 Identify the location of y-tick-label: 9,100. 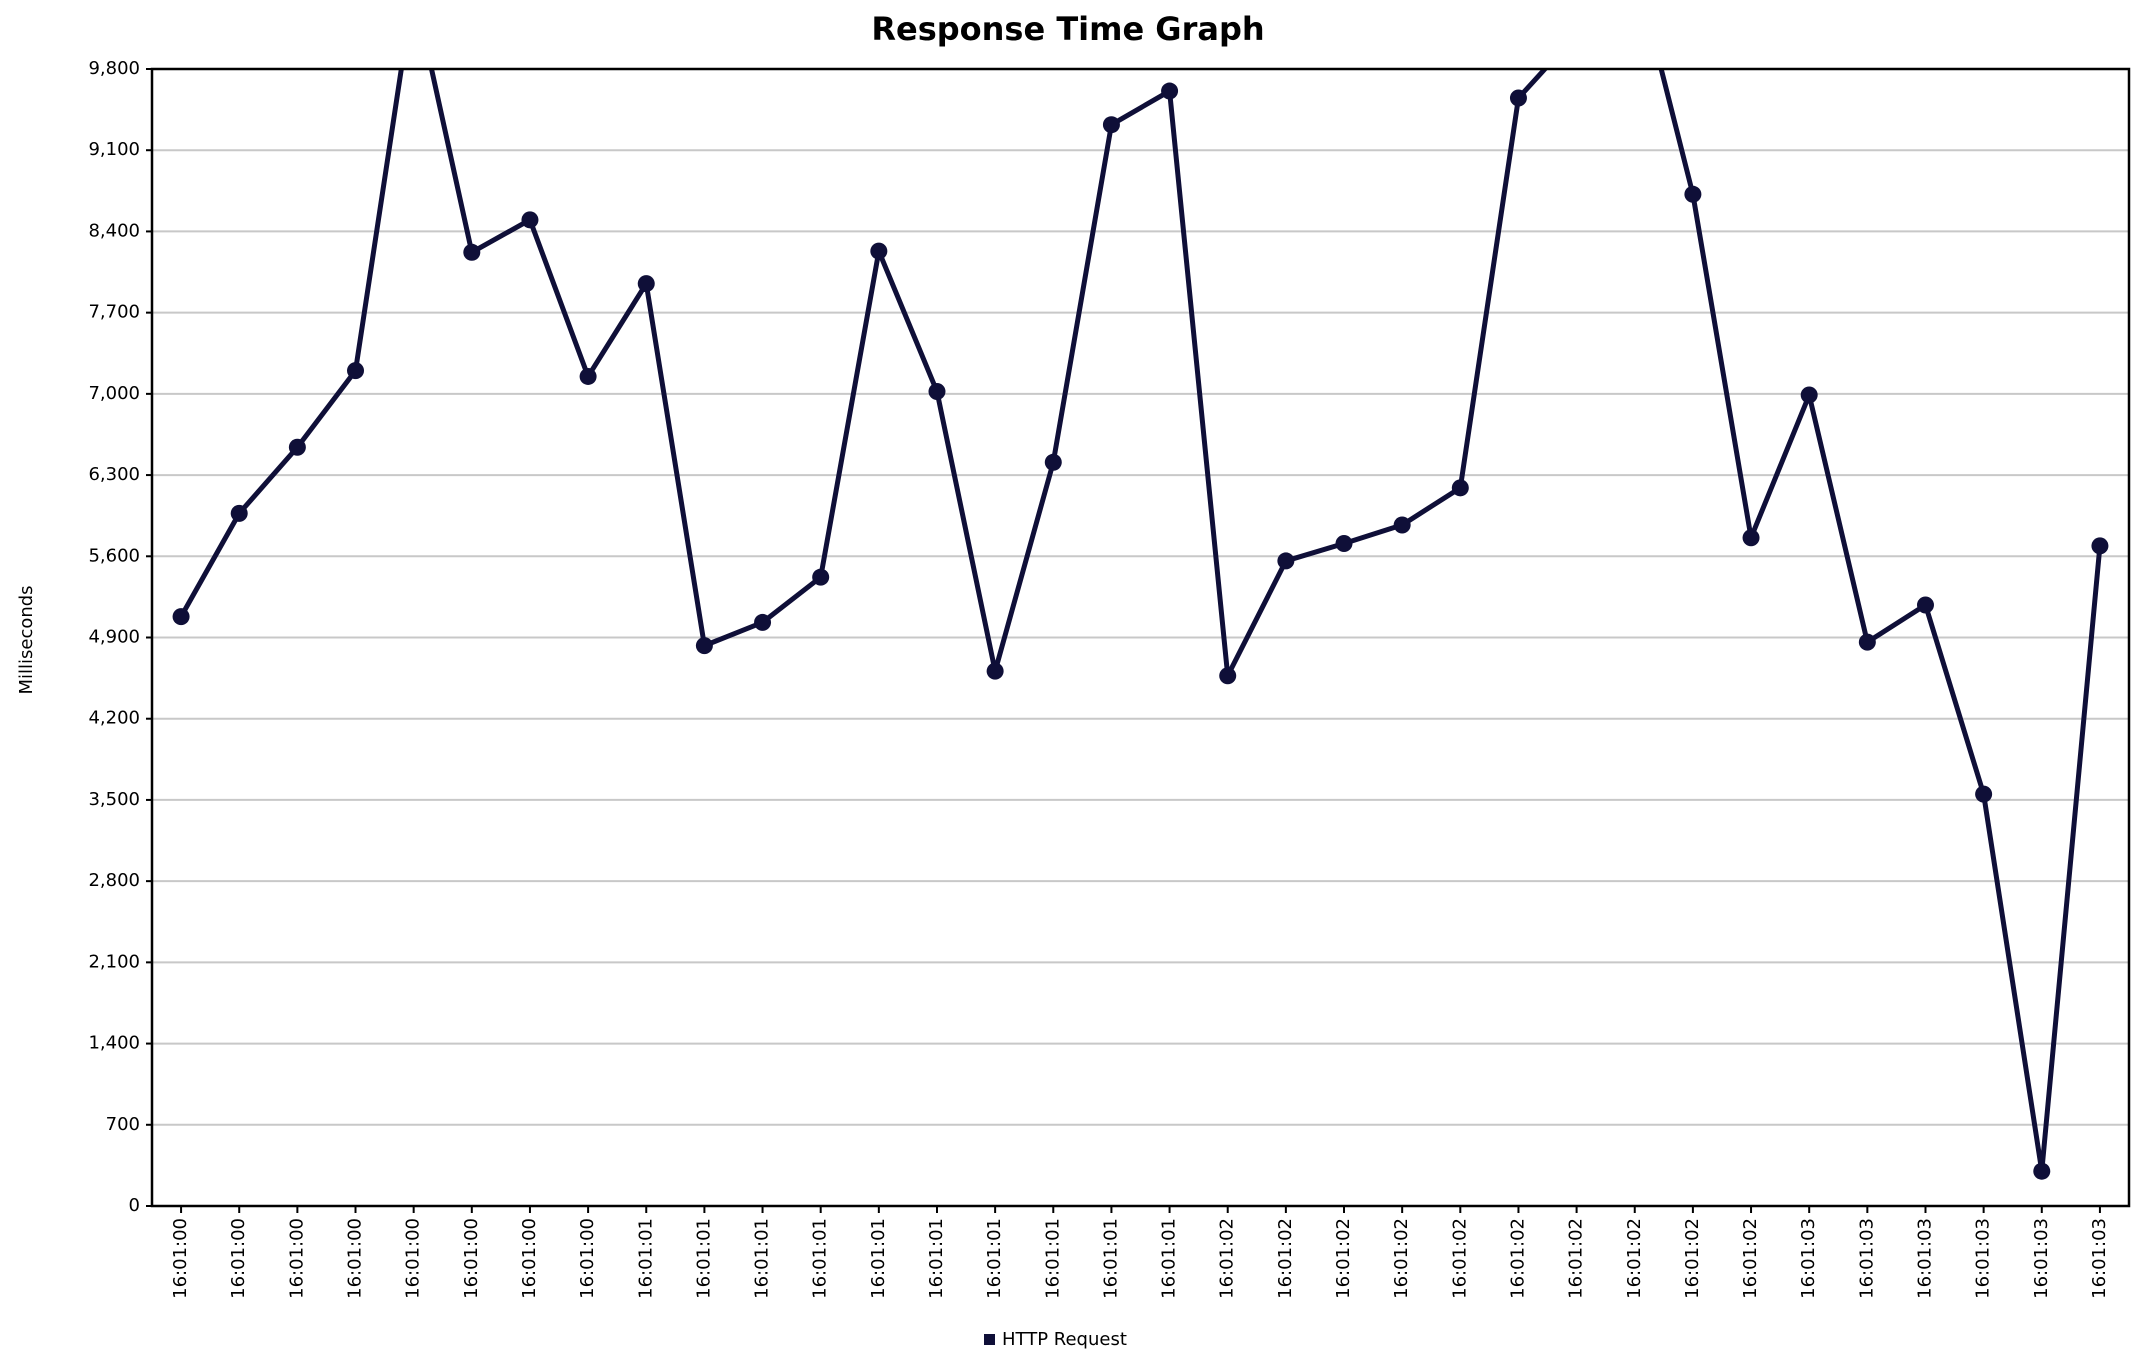
(114, 149).